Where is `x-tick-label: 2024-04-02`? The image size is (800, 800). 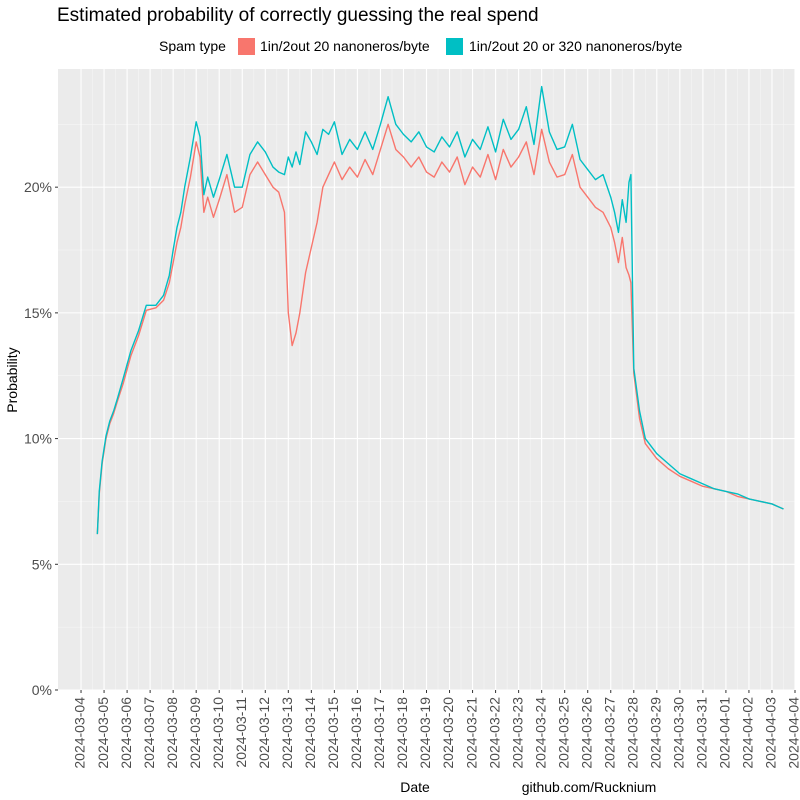 x-tick-label: 2024-04-02 is located at coordinates (748, 733).